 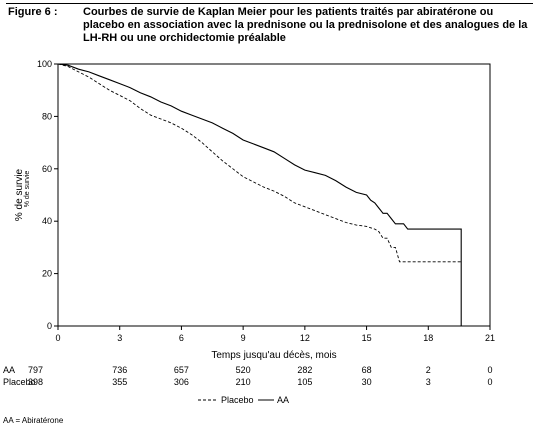 What do you see at coordinates (49, 326) in the screenshot?
I see `y-tick-label: 0` at bounding box center [49, 326].